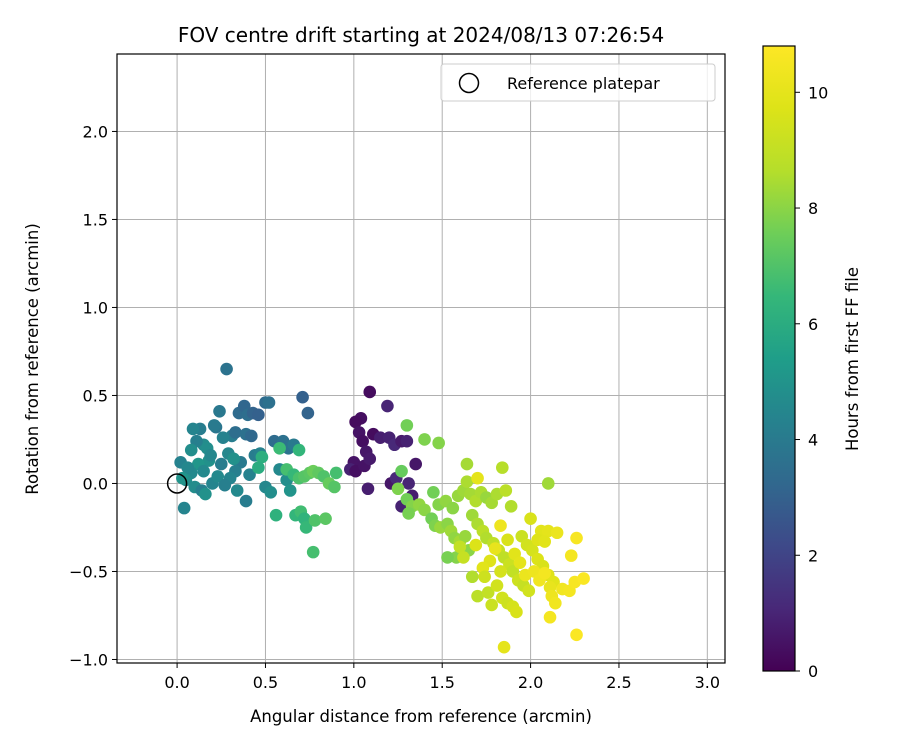  I want to click on y-tick-label: −0.5, so click(88, 571).